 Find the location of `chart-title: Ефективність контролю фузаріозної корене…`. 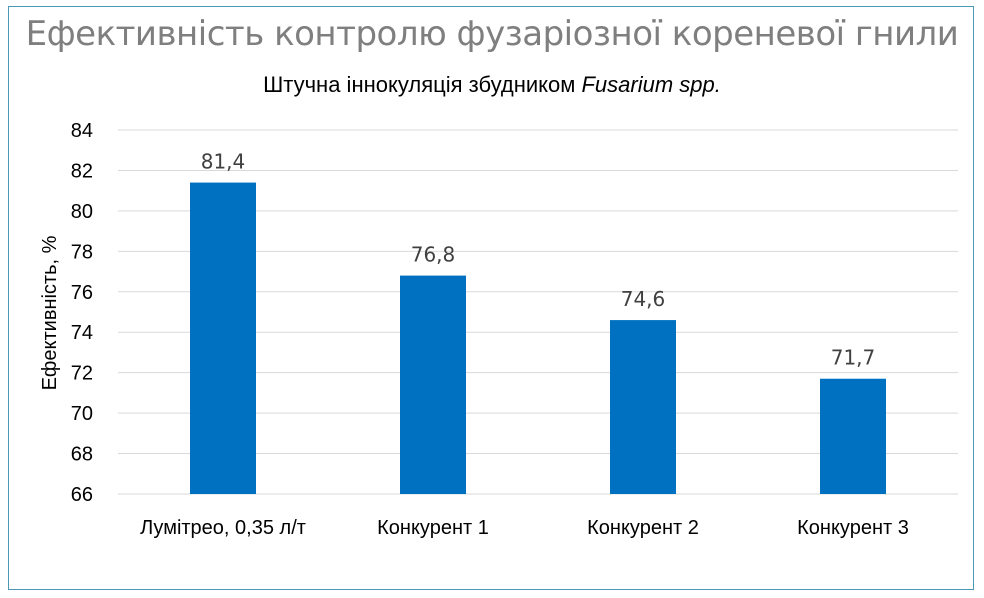

chart-title: Ефективність контролю фузаріозної корене… is located at coordinates (492, 34).